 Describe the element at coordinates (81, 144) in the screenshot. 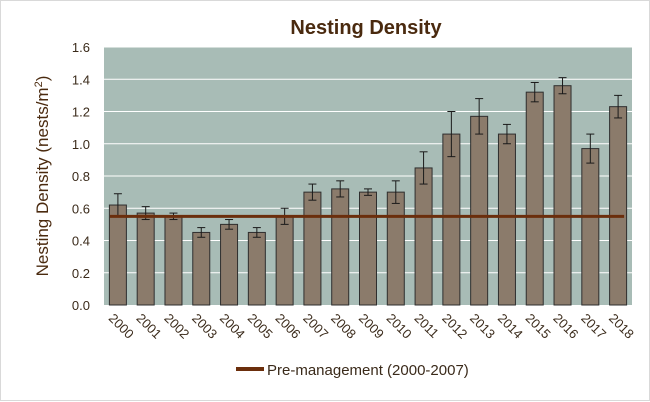

I see `y-tick-label: 1.0` at that location.